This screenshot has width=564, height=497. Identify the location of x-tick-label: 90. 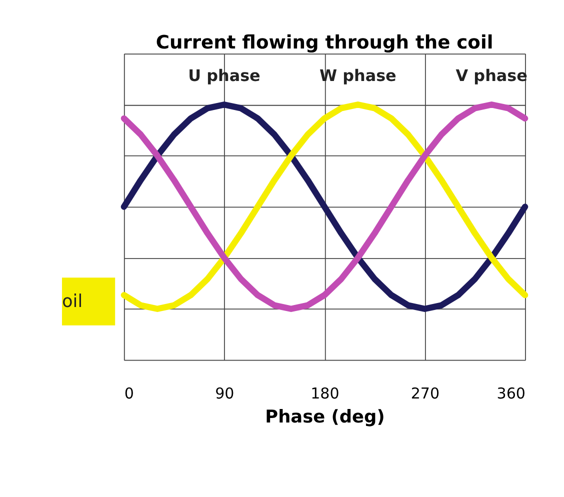
(224, 393).